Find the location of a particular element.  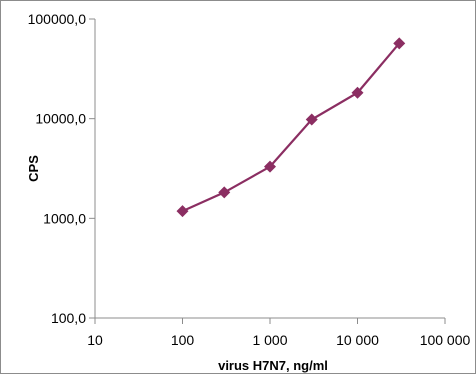

x-axis-title: virus H7N7, ng/ml is located at coordinates (273, 365).